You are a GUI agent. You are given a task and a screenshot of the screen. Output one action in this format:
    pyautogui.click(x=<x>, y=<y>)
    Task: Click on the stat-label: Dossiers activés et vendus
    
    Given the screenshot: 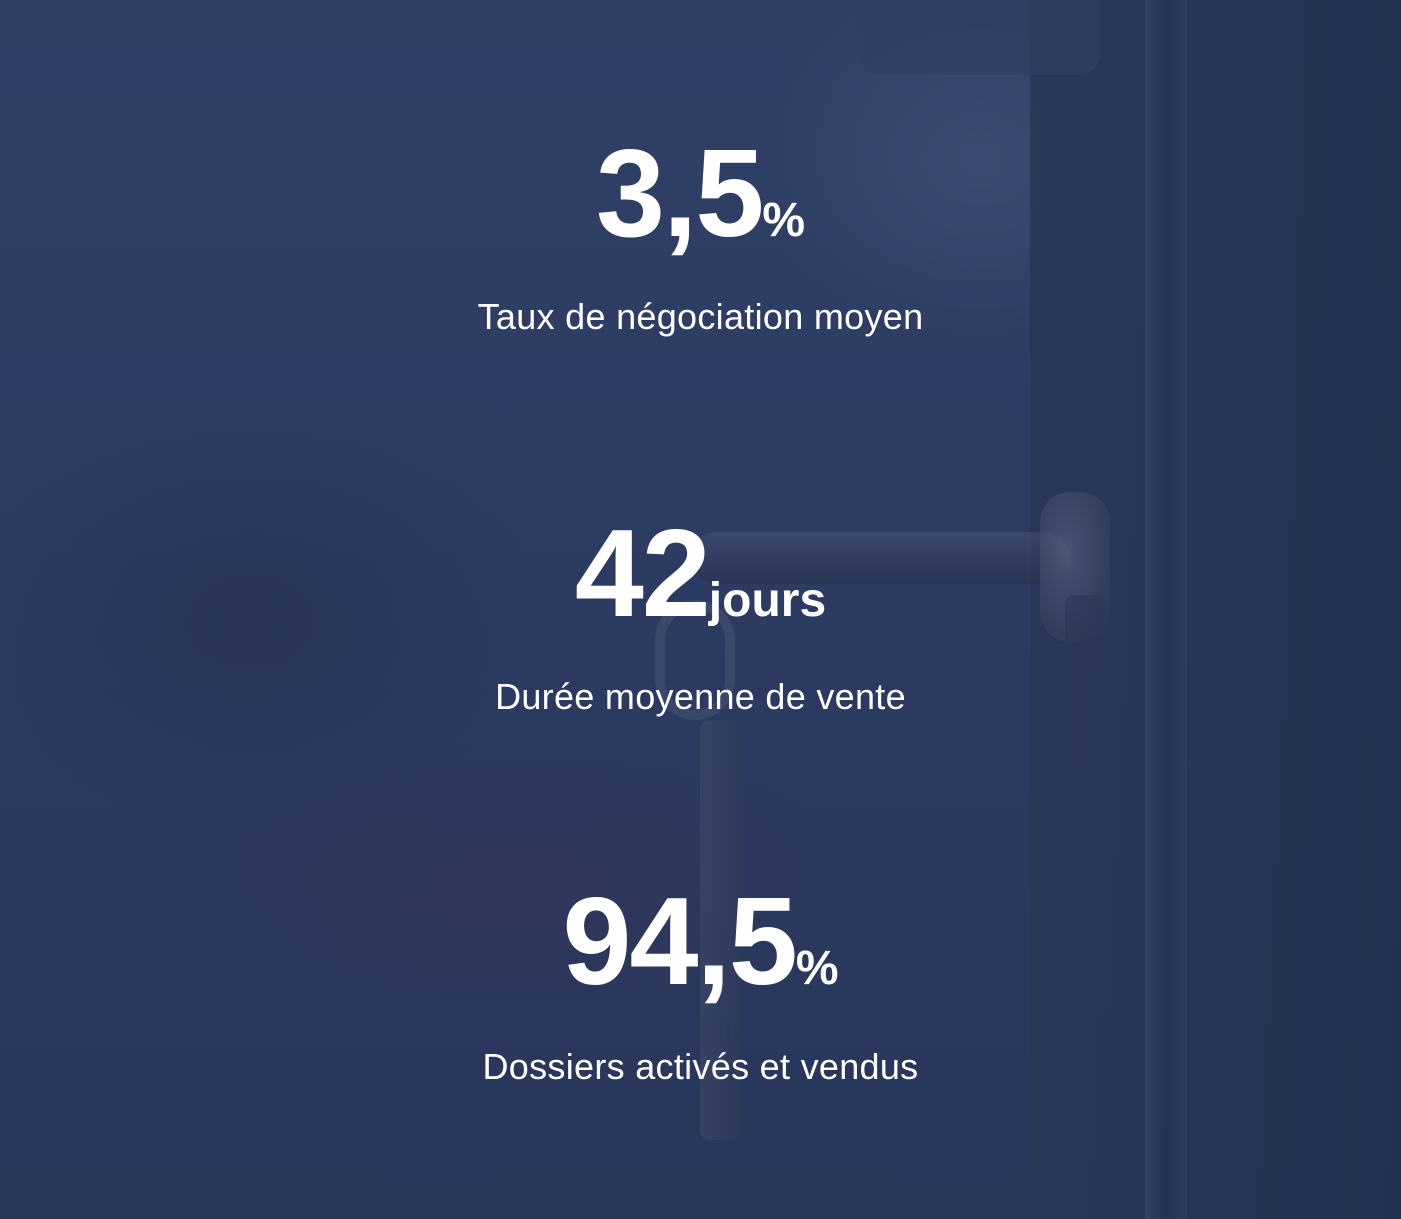 What is the action you would take?
    pyautogui.click(x=700, y=1066)
    